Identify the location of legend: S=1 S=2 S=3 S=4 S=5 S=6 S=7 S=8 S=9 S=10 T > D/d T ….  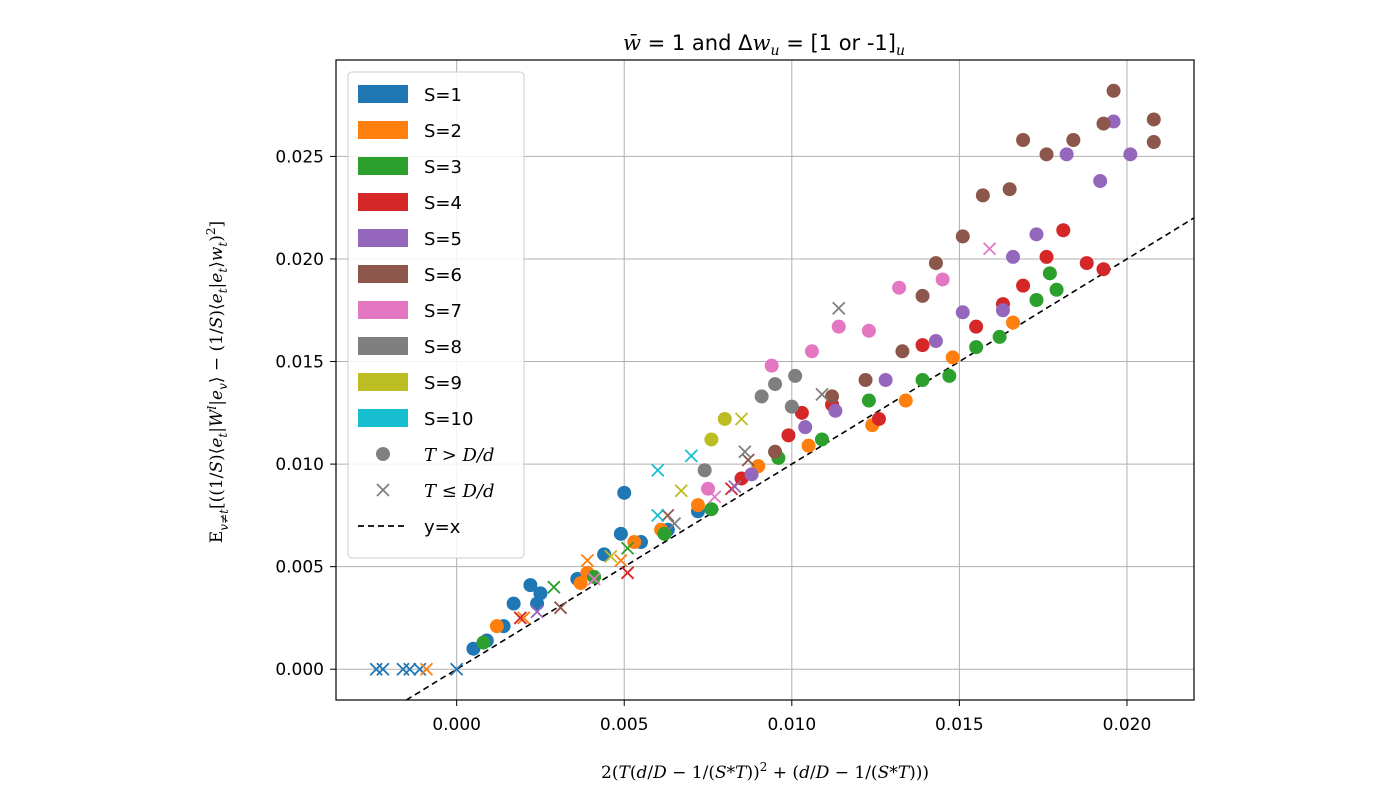
(436, 315).